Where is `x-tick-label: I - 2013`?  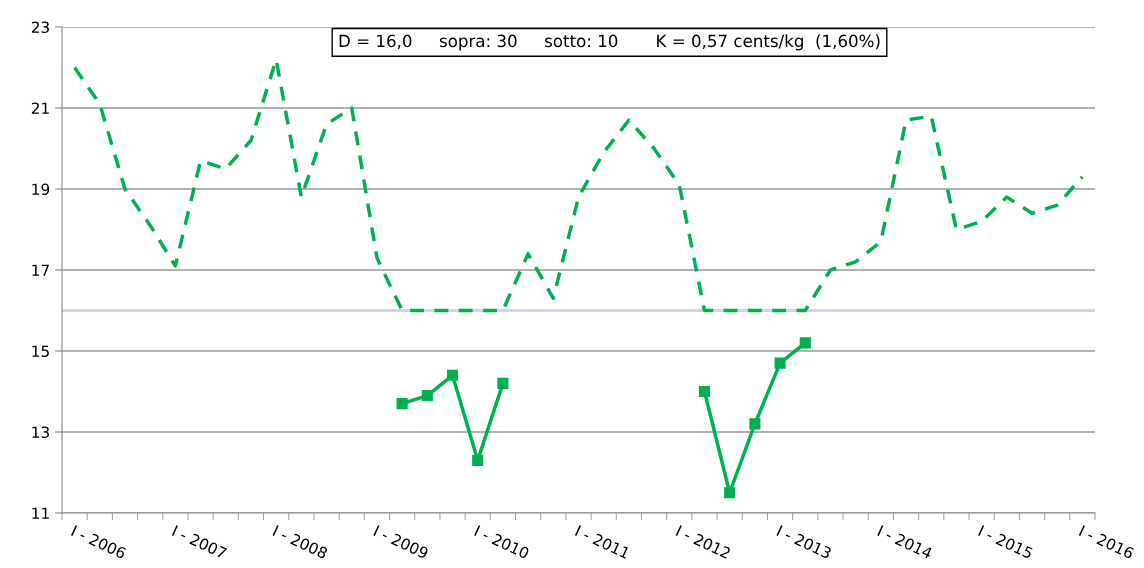 x-tick-label: I - 2013 is located at coordinates (804, 542).